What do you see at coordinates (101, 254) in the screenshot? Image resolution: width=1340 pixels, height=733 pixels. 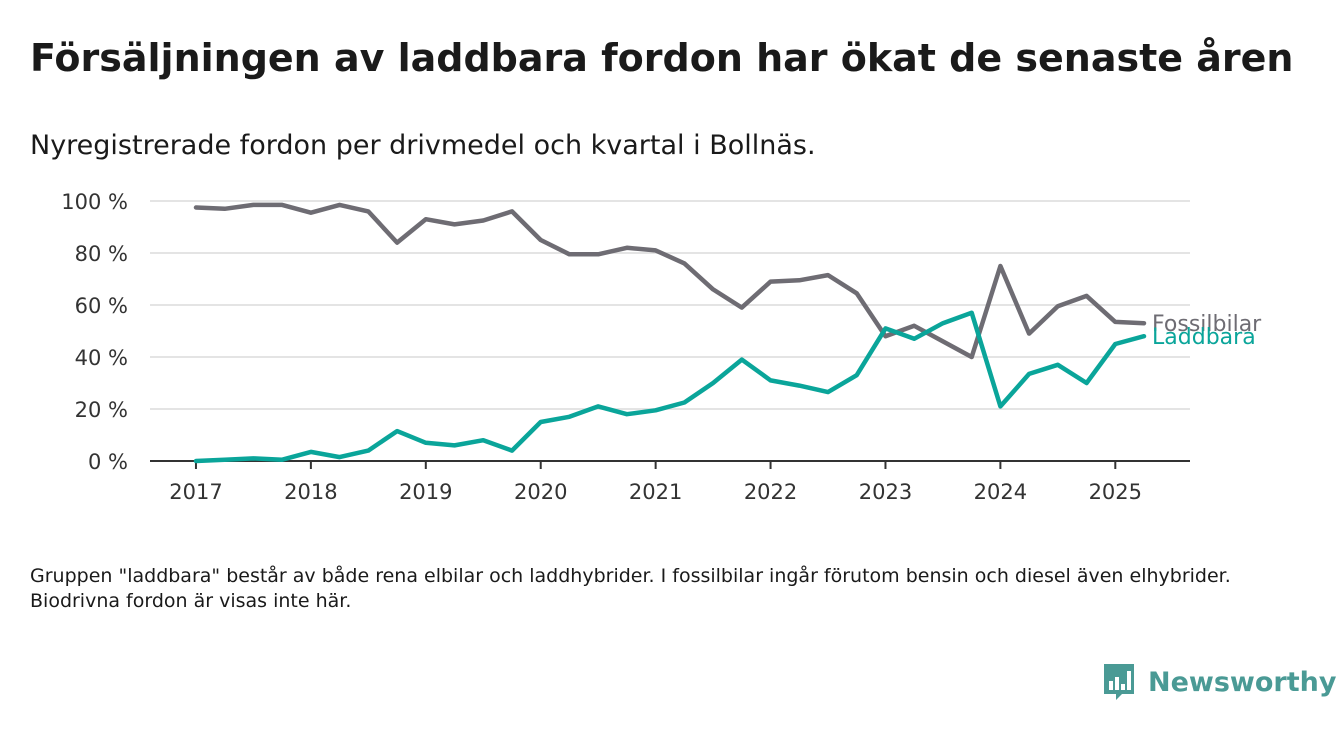 I see `y-tick-label: 80 %` at bounding box center [101, 254].